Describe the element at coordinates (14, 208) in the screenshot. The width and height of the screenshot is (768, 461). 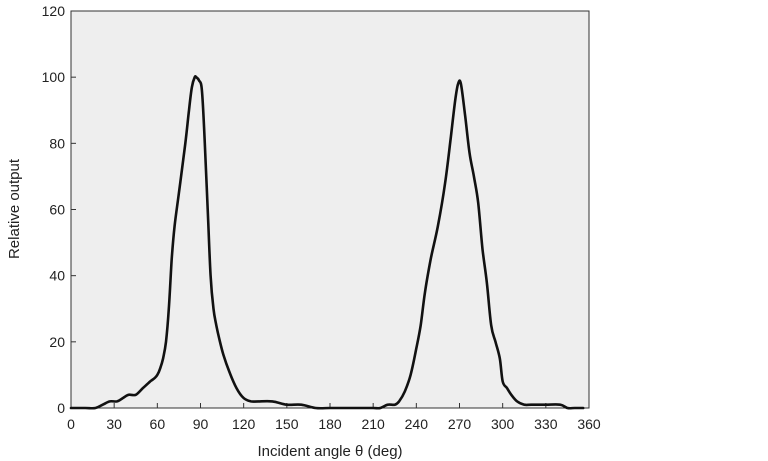
I see `y-axis-title: Relative output` at that location.